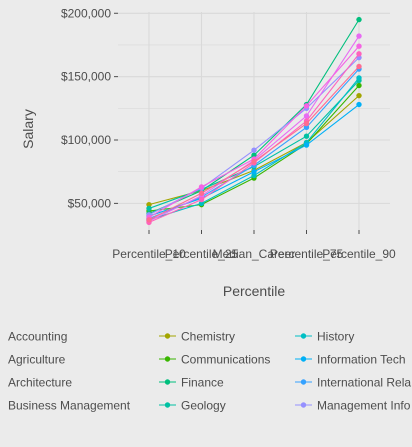  What do you see at coordinates (208, 337) in the screenshot?
I see `legend-label: Chemistry` at bounding box center [208, 337].